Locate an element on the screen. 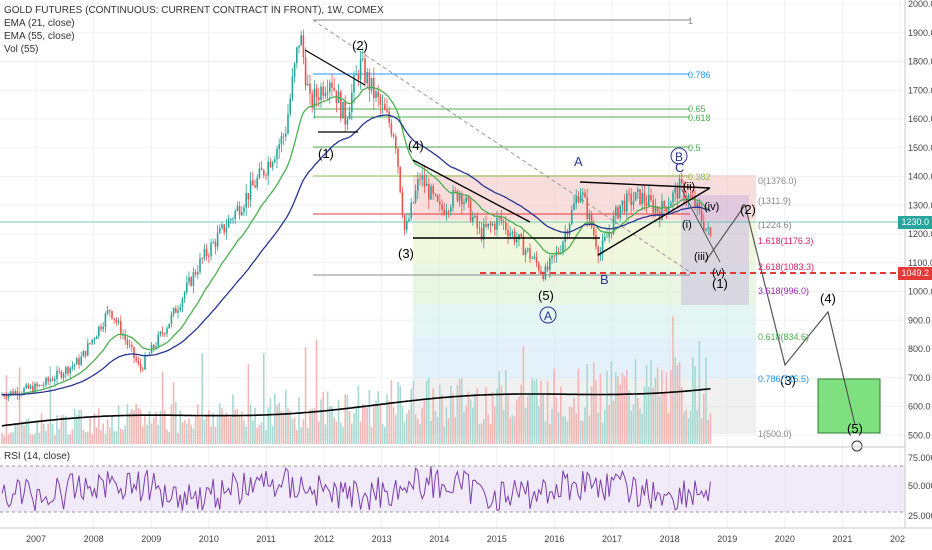  fib-ext-label: 0.382 is located at coordinates (699, 177).